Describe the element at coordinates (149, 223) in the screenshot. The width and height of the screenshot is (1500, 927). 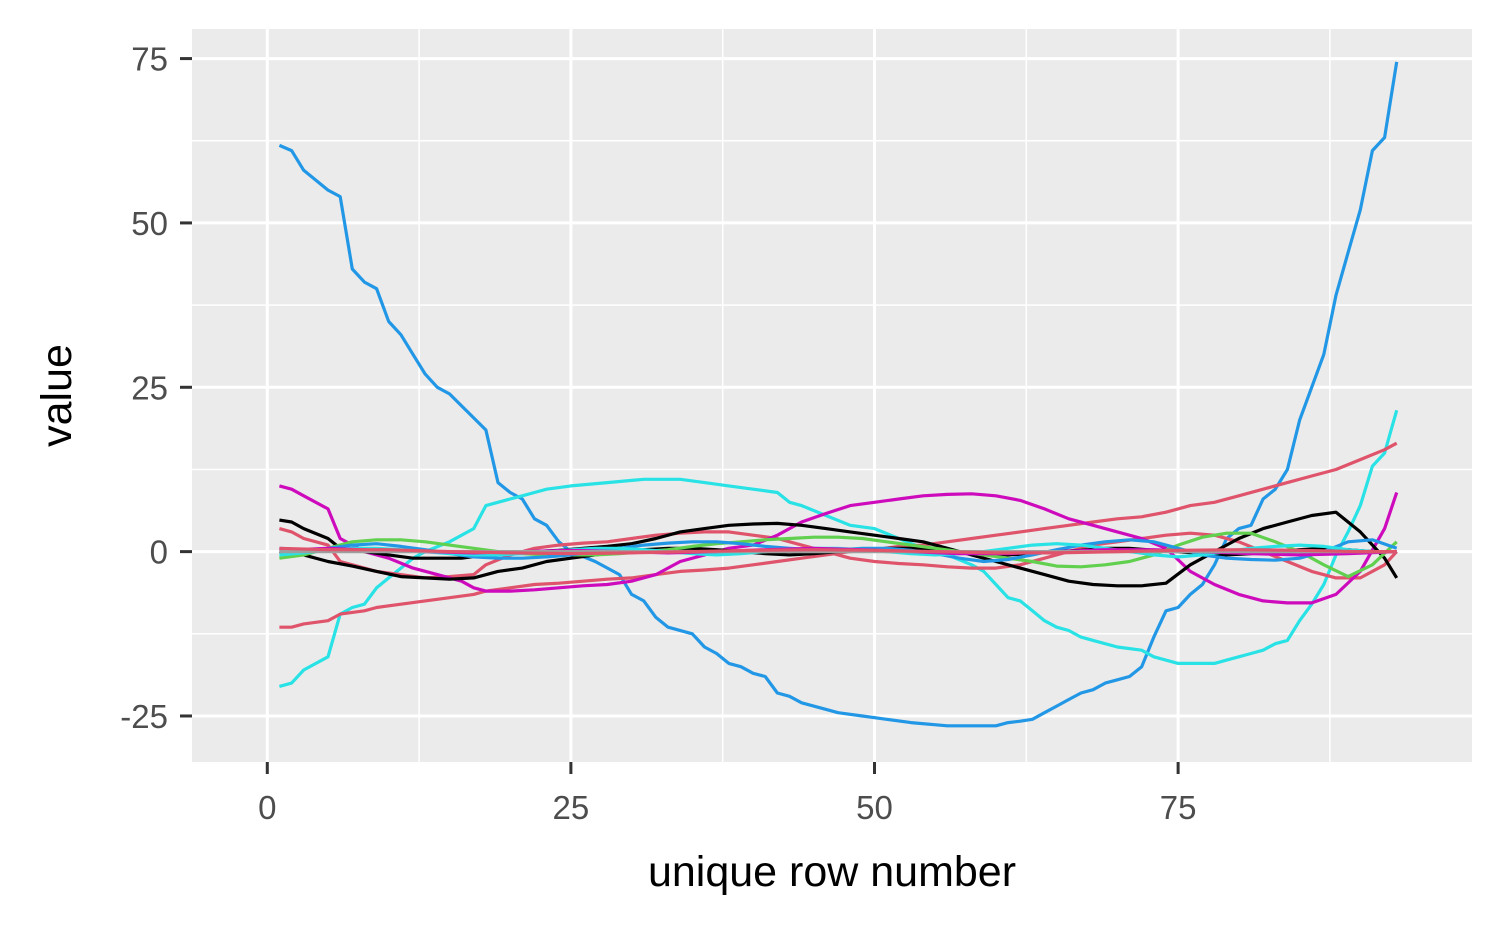
I see `y-tick-label: 50` at that location.